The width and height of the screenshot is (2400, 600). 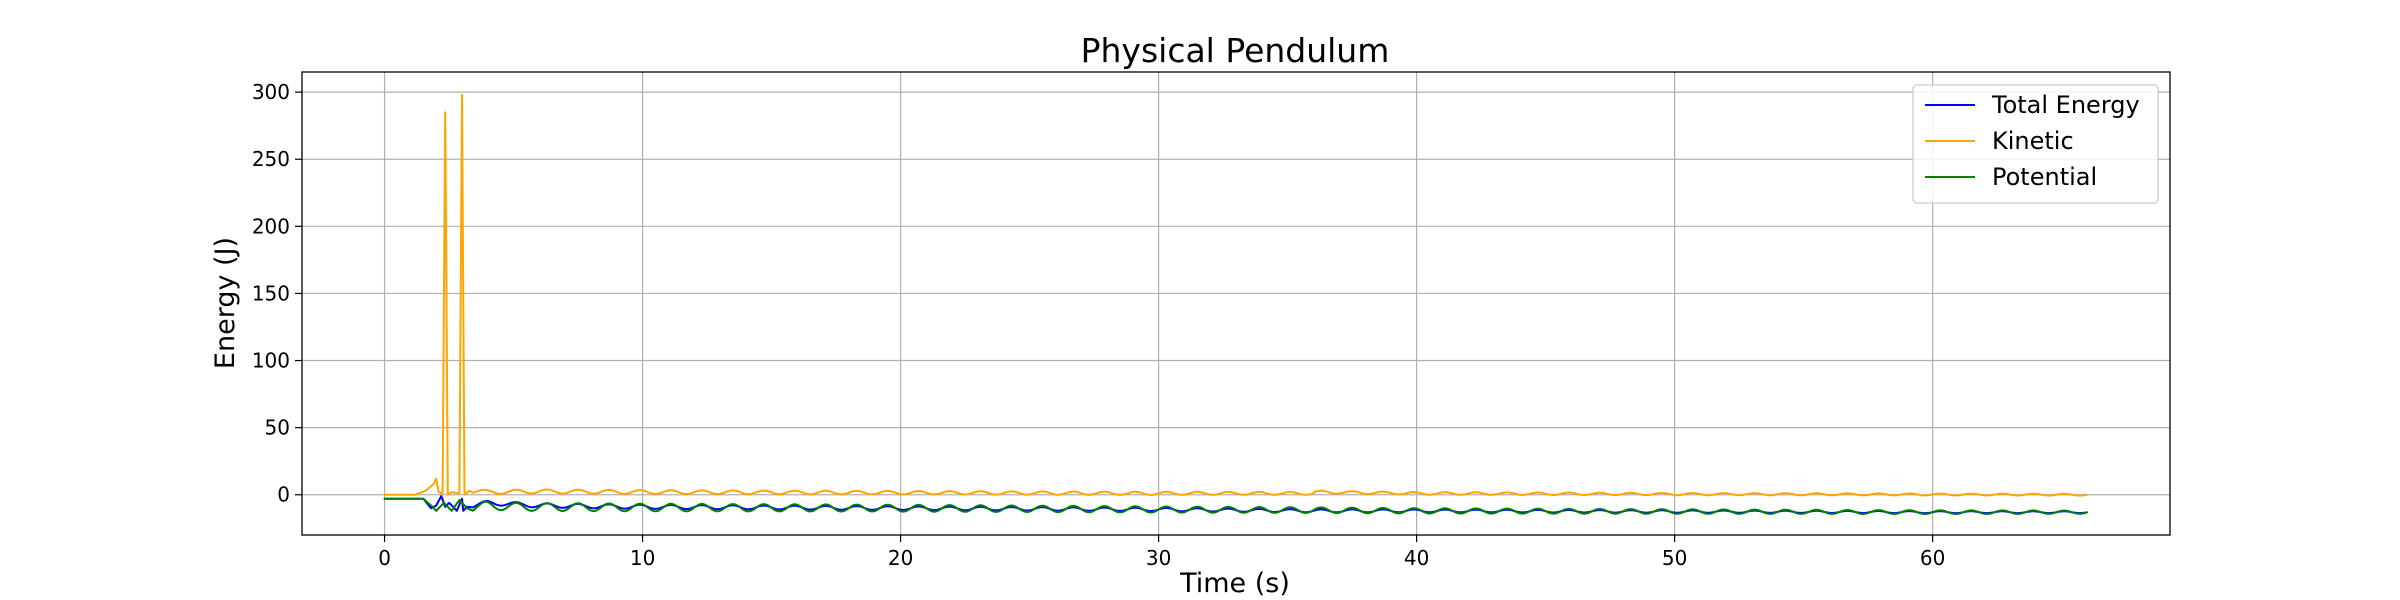 I want to click on legend-label-total-energy: Total Energy, so click(x=2065, y=105).